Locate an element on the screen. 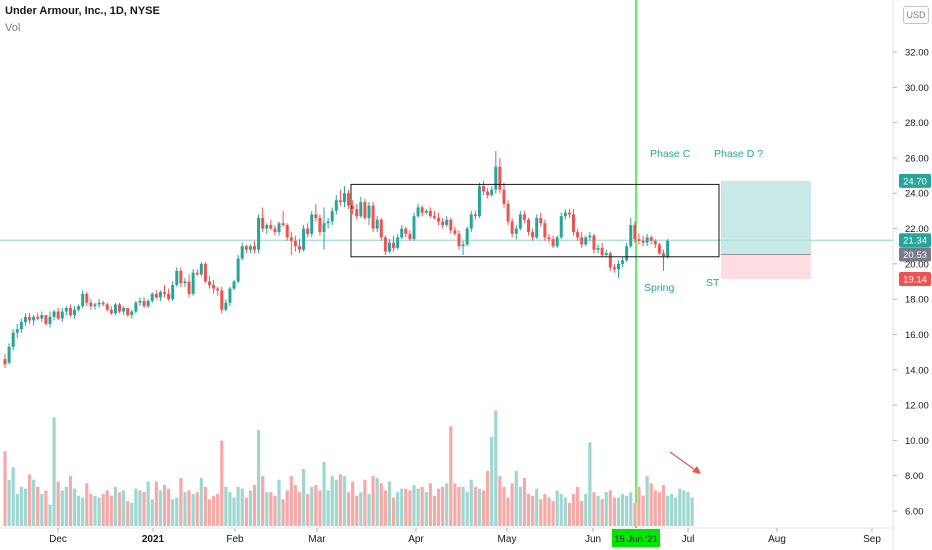 This screenshot has height=550, width=932. x-tick-label-5: May is located at coordinates (507, 539).